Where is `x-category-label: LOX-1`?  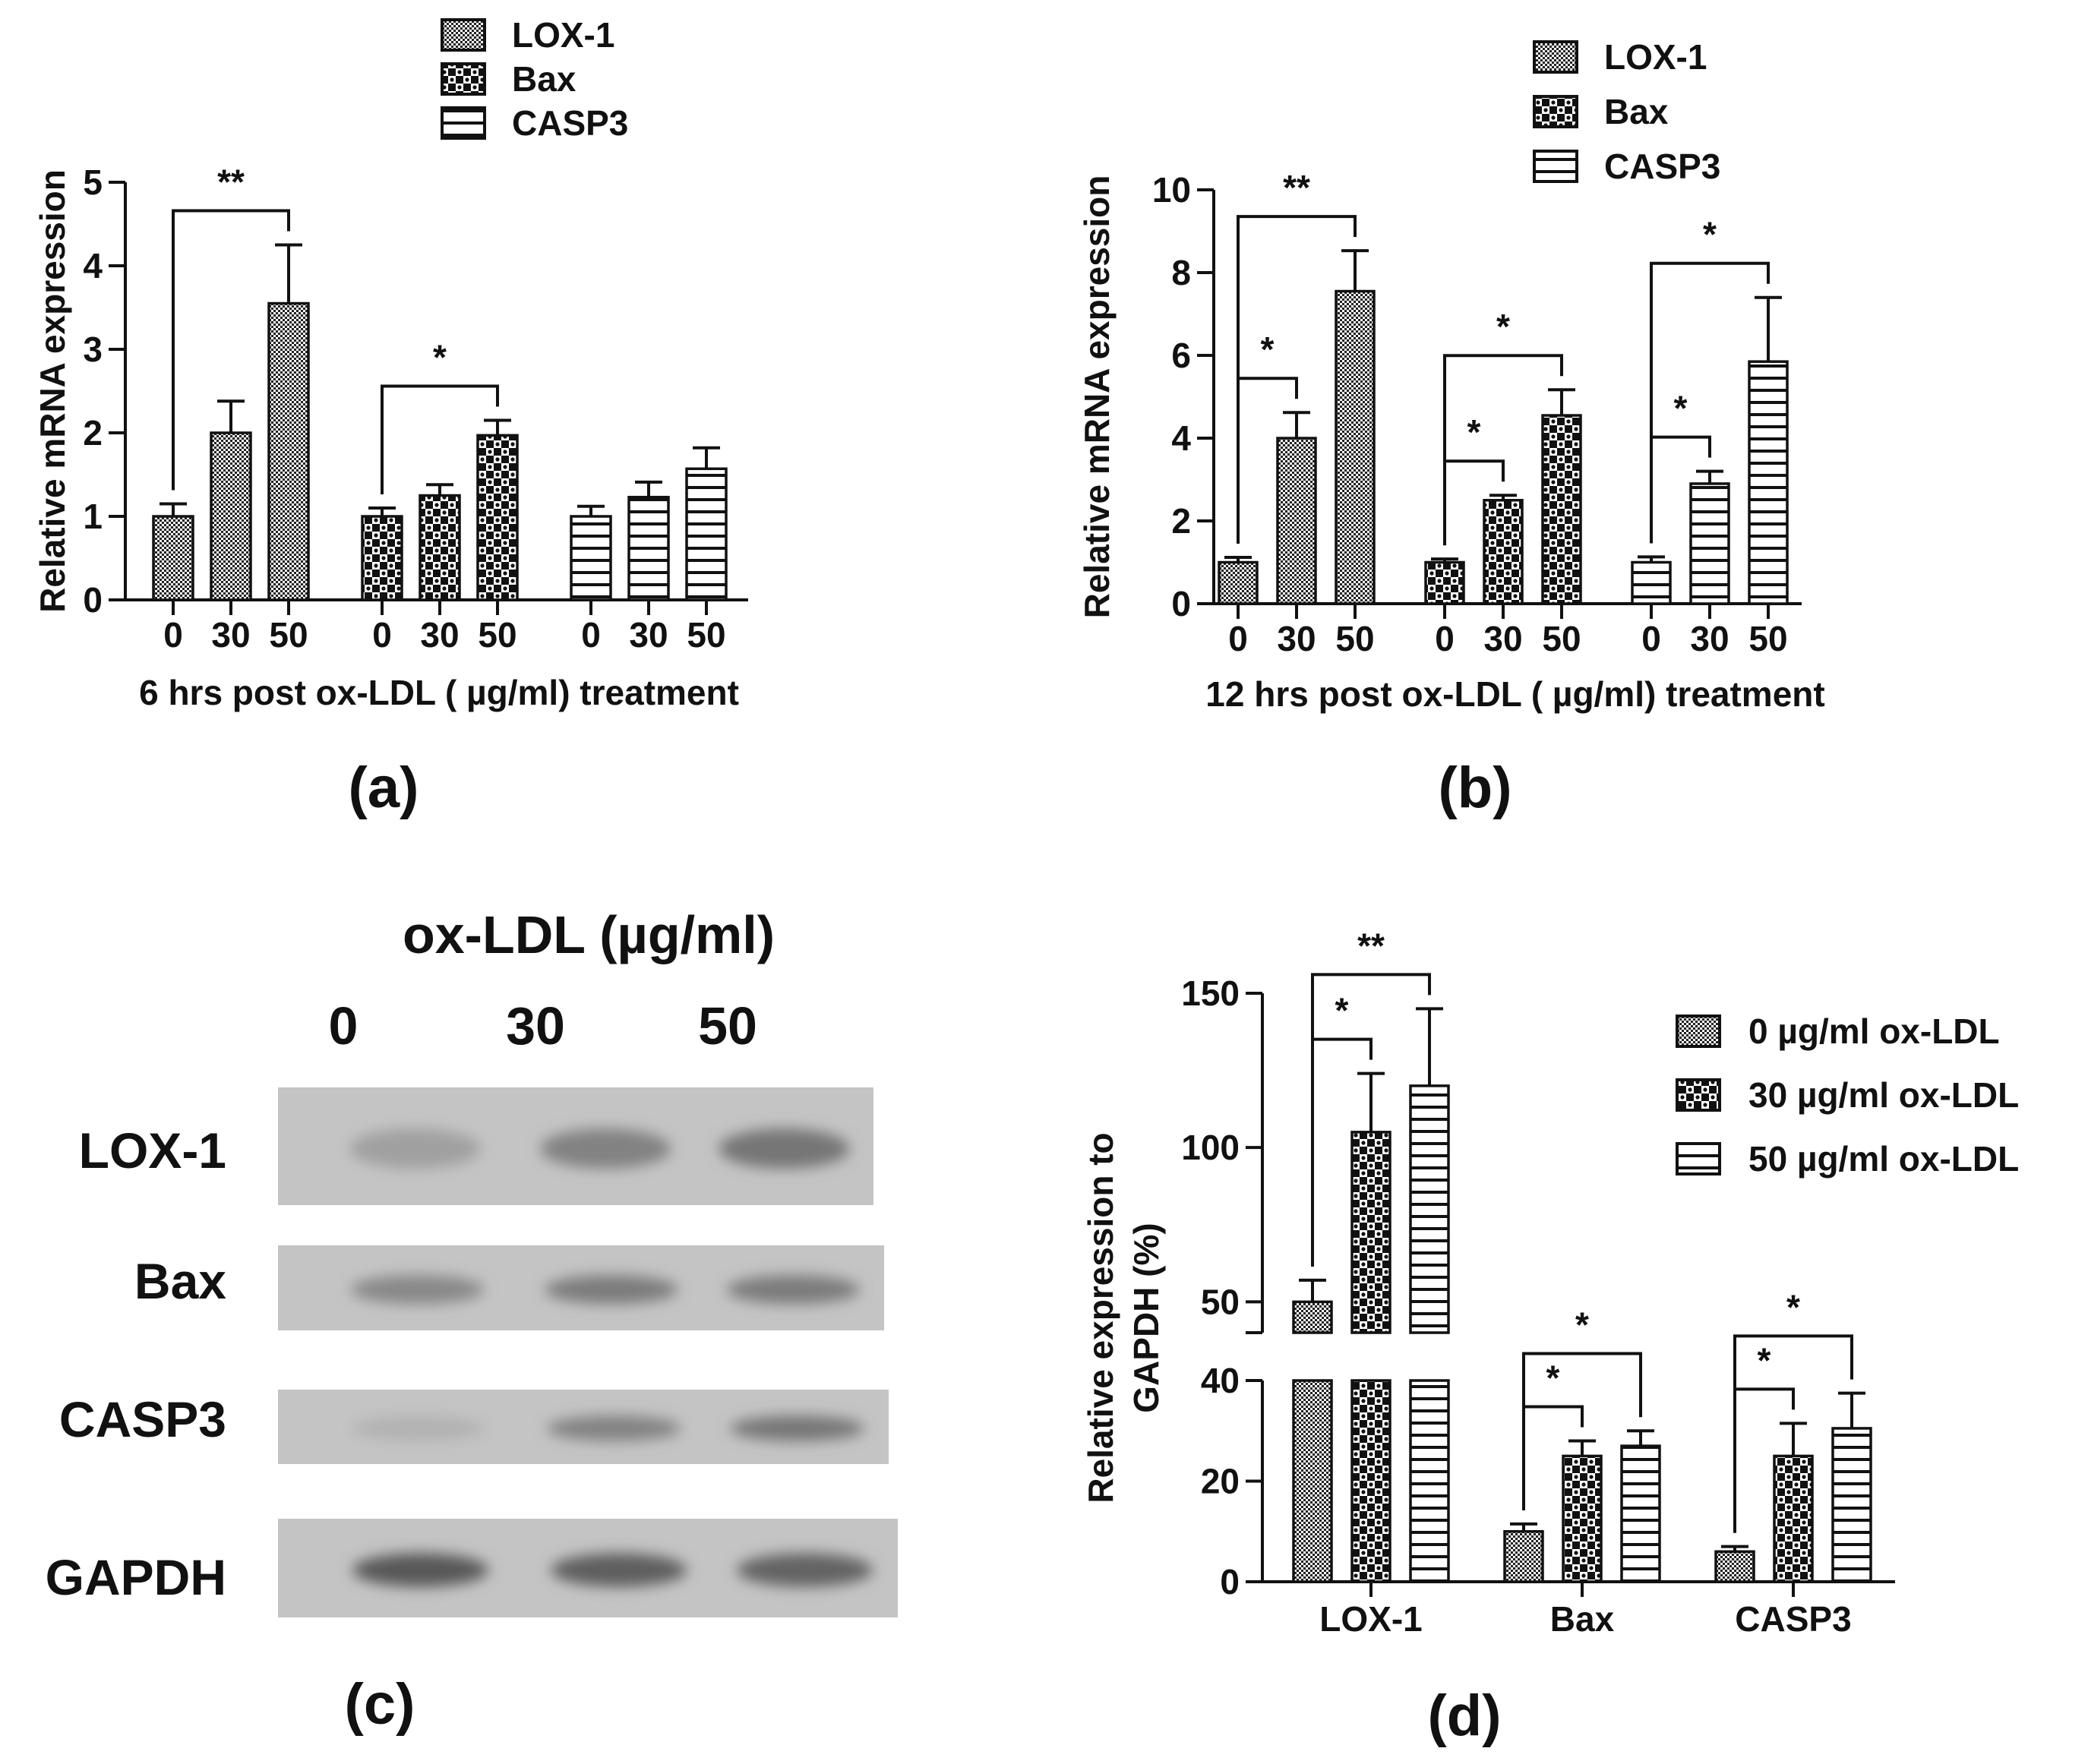 x-category-label: LOX-1 is located at coordinates (1371, 1619).